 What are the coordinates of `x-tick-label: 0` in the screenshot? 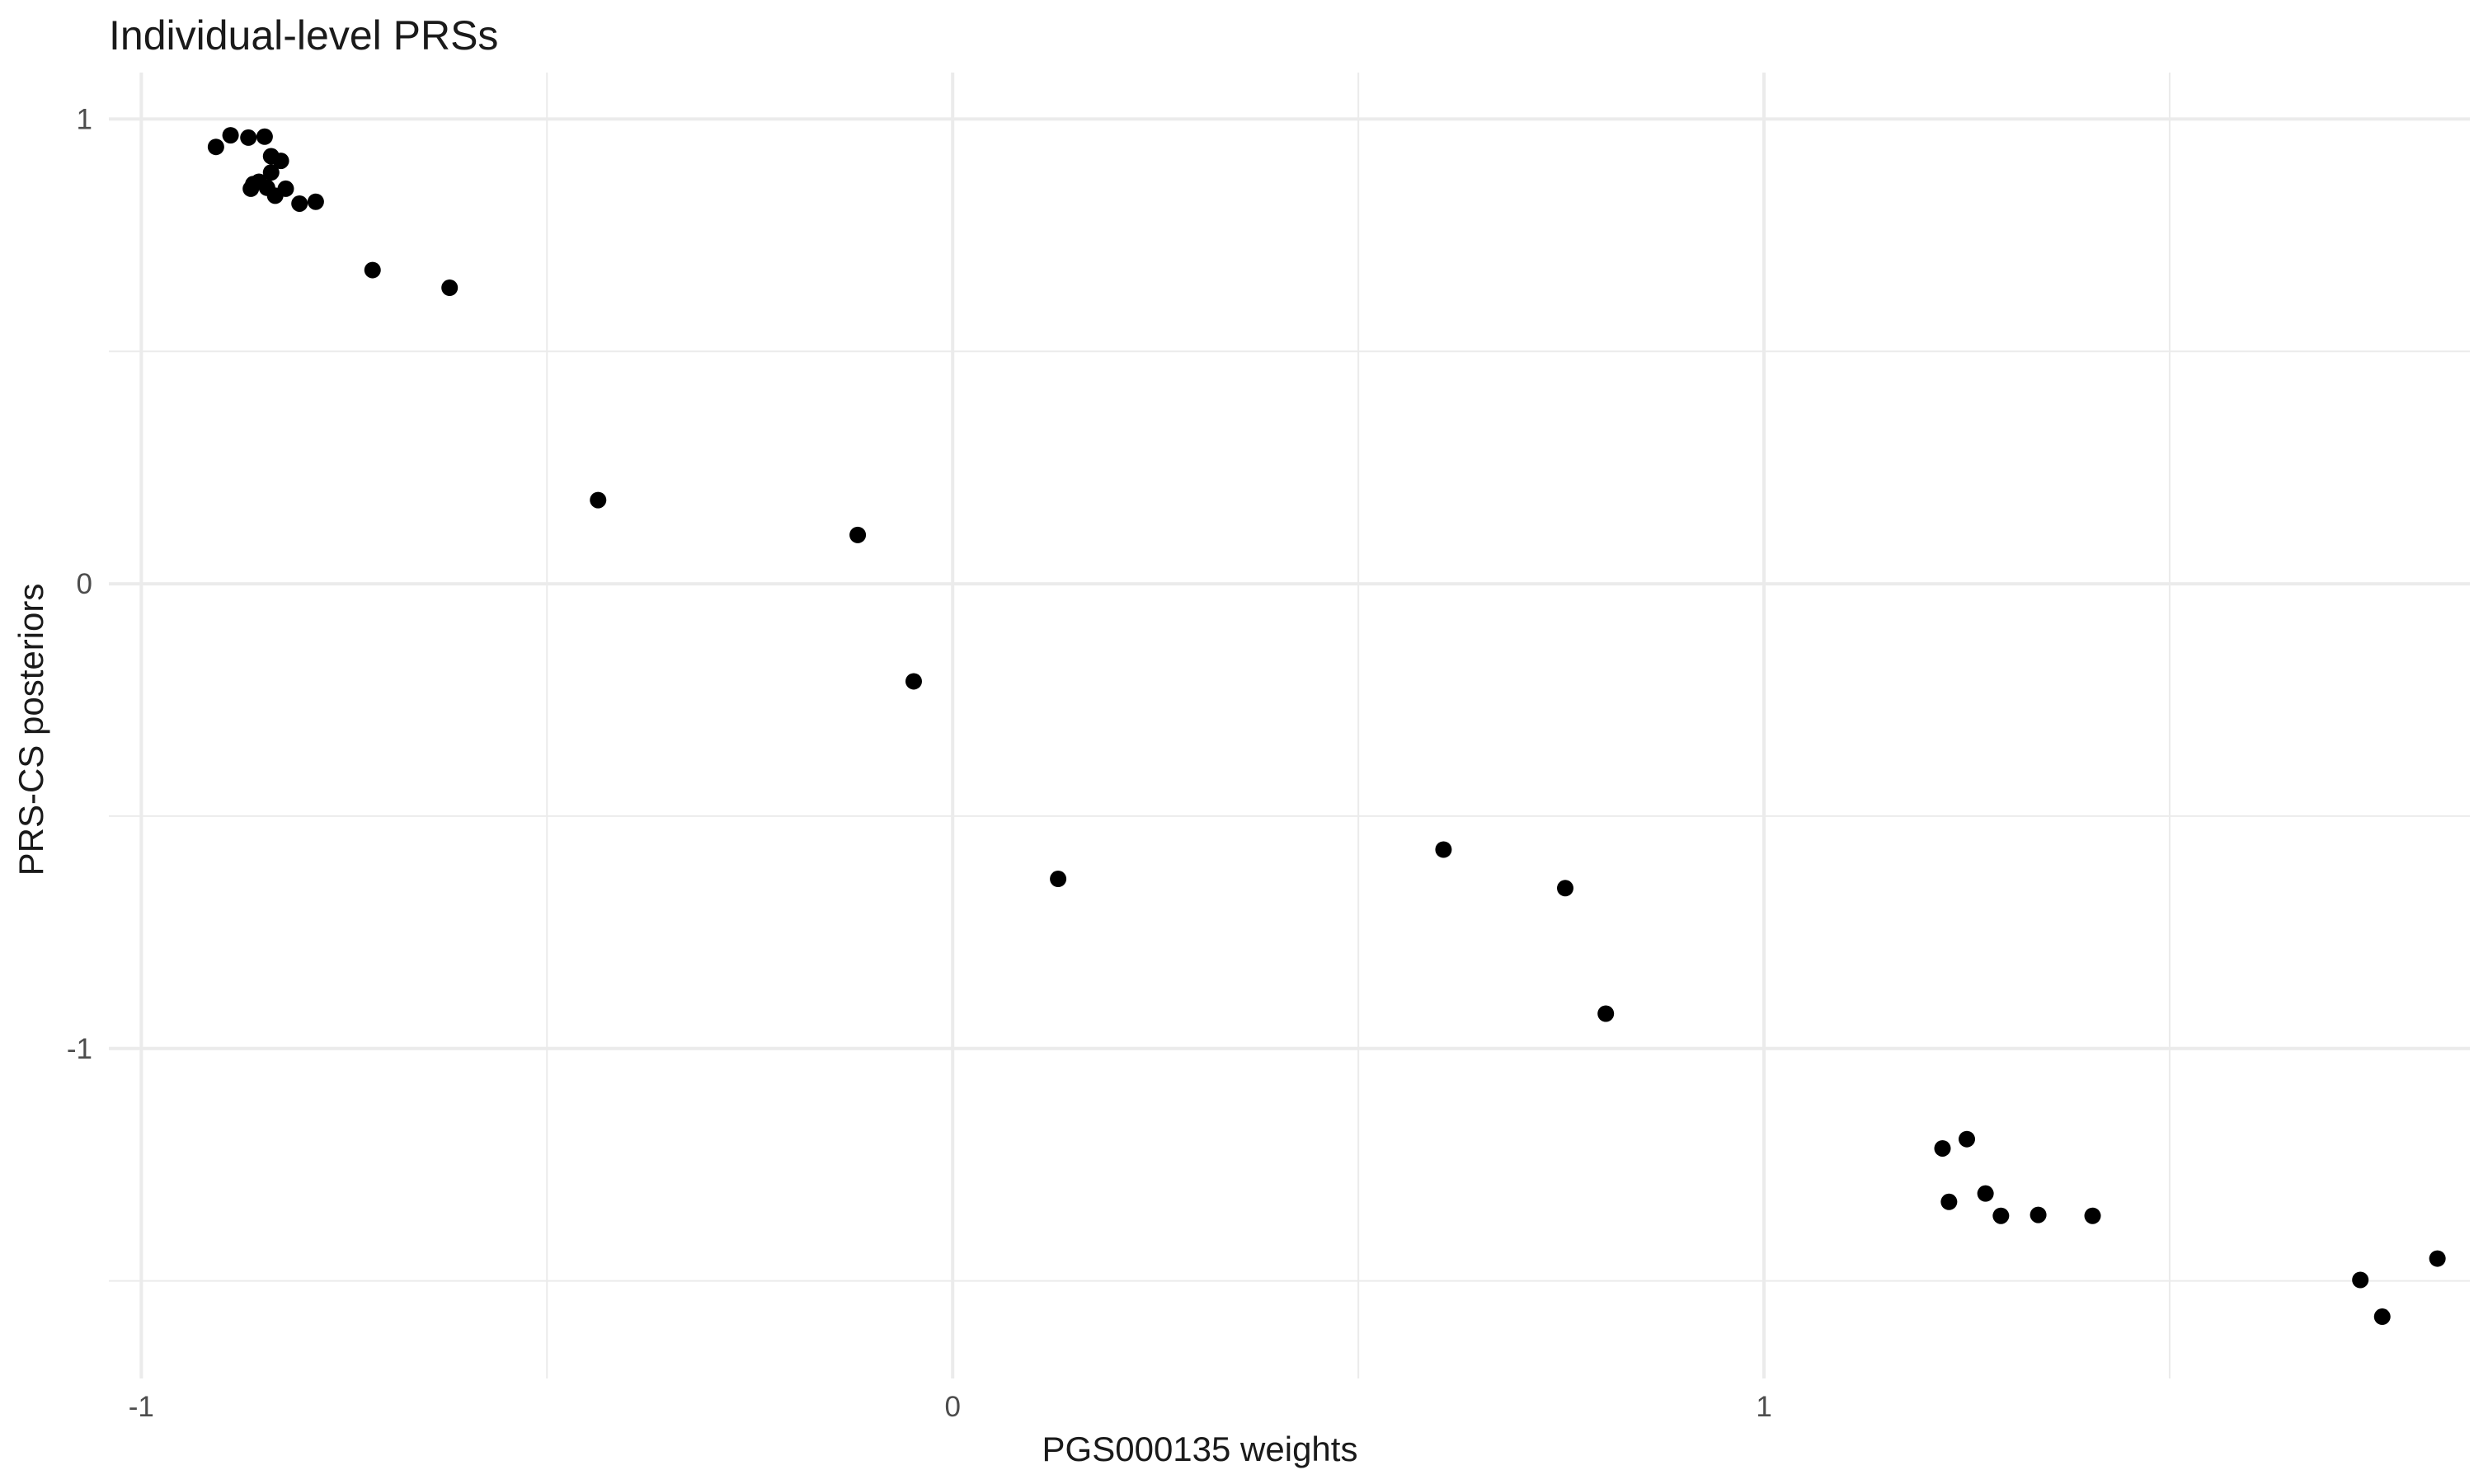 It's located at (952, 1407).